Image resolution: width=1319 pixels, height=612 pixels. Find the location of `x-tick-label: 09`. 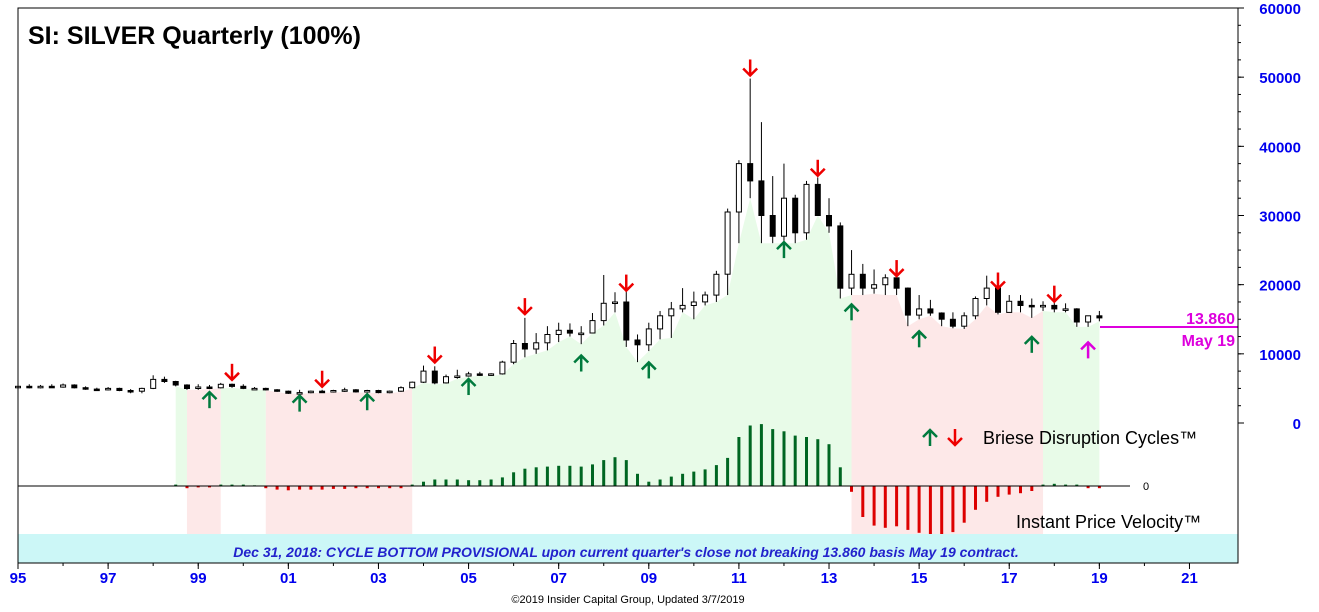

x-tick-label: 09 is located at coordinates (648, 578).